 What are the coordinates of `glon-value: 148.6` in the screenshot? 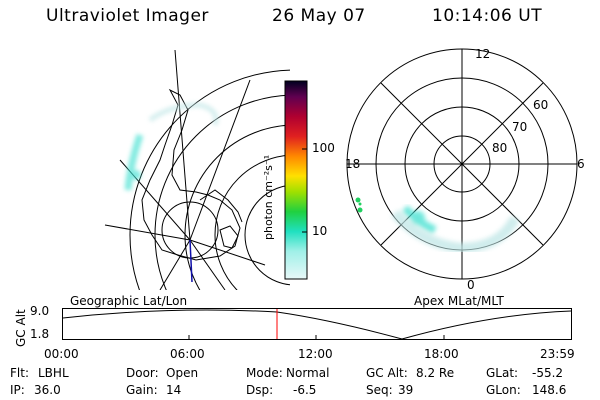 It's located at (549, 390).